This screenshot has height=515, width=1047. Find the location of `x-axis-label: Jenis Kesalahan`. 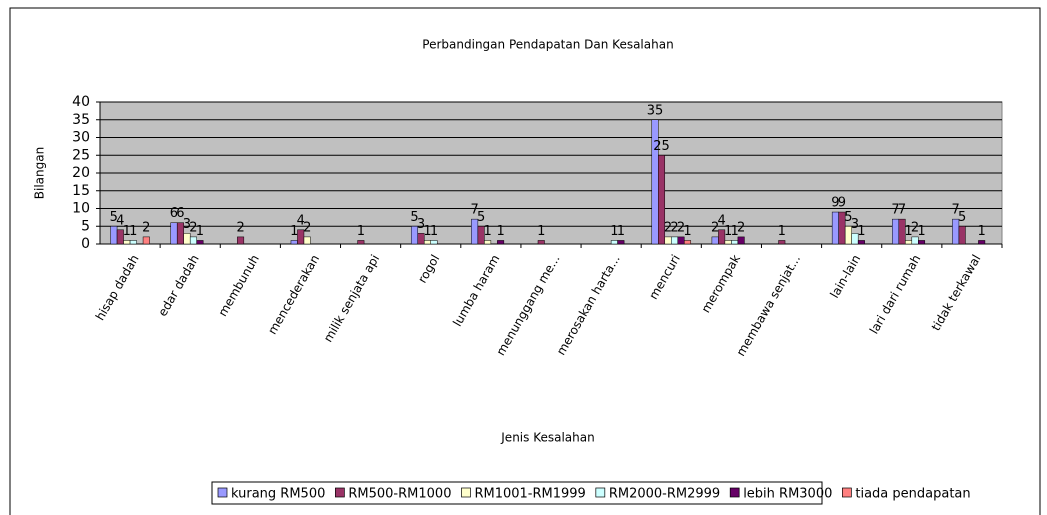

x-axis-label: Jenis Kesalahan is located at coordinates (547, 438).